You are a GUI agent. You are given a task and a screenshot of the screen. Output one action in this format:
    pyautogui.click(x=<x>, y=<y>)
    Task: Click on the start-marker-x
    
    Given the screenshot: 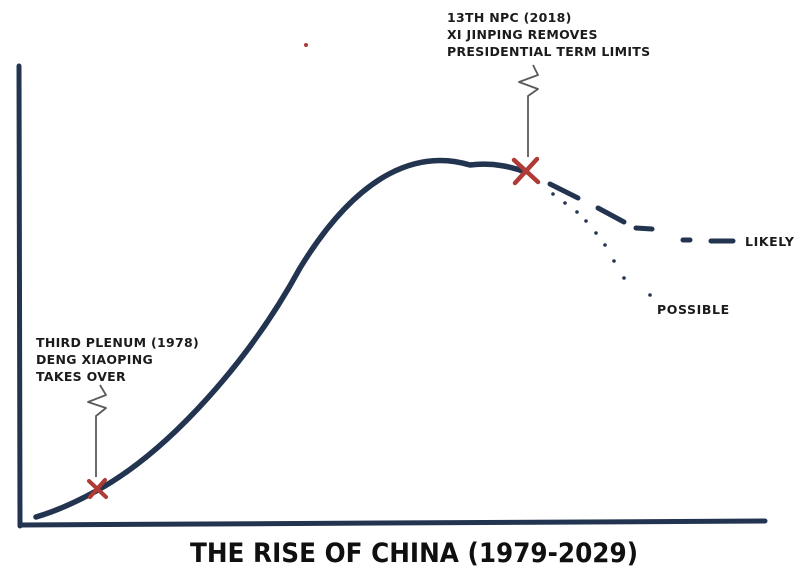 What is the action you would take?
    pyautogui.click(x=97, y=488)
    